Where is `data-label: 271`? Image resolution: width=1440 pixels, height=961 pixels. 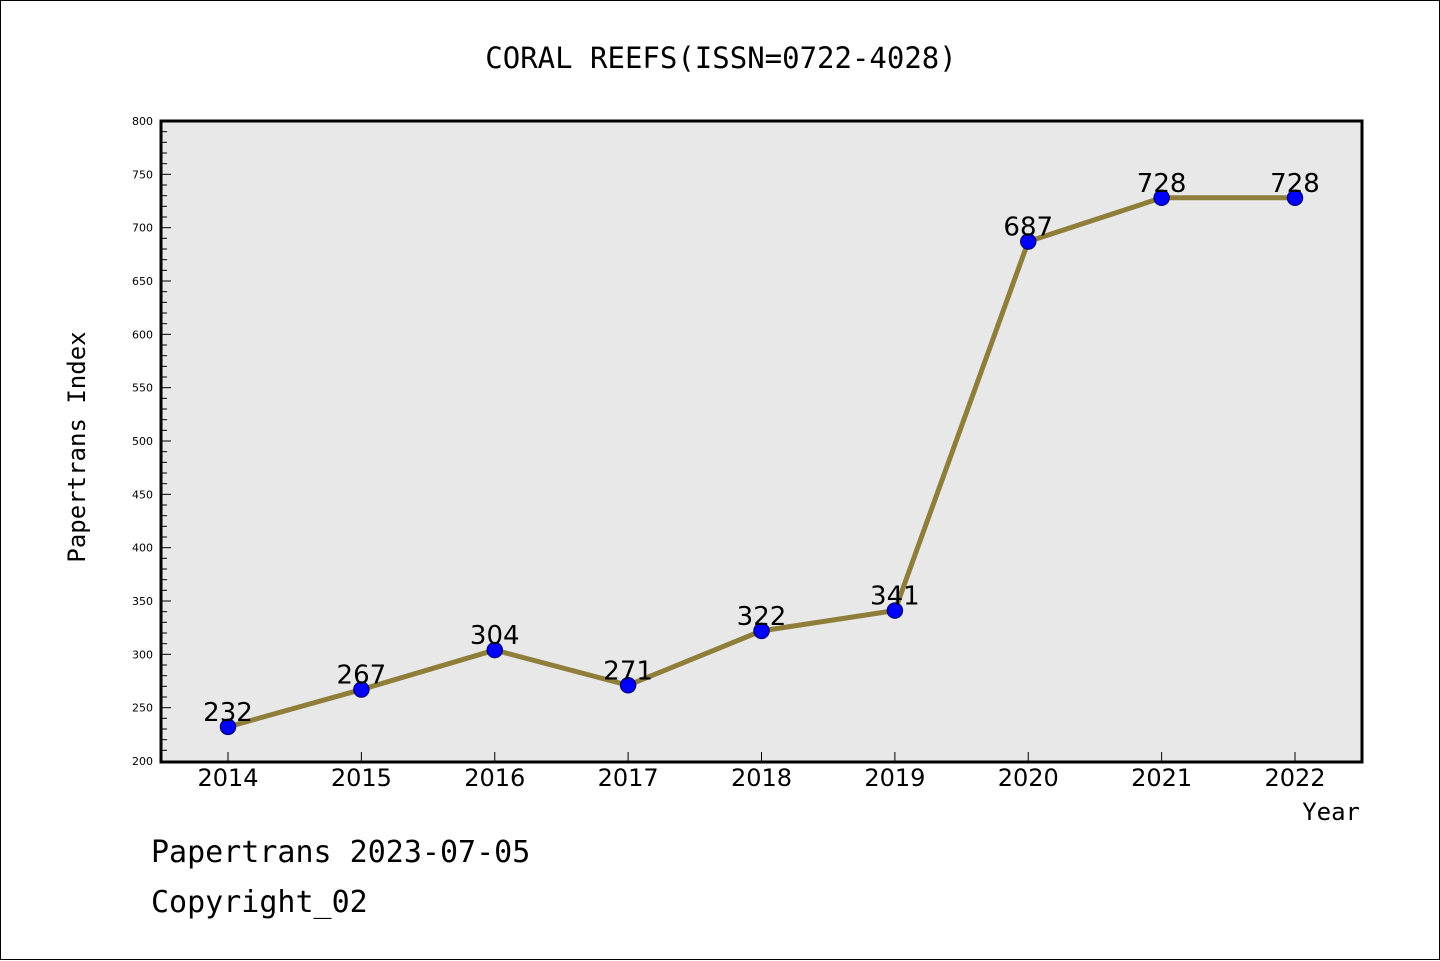
data-label: 271 is located at coordinates (628, 671).